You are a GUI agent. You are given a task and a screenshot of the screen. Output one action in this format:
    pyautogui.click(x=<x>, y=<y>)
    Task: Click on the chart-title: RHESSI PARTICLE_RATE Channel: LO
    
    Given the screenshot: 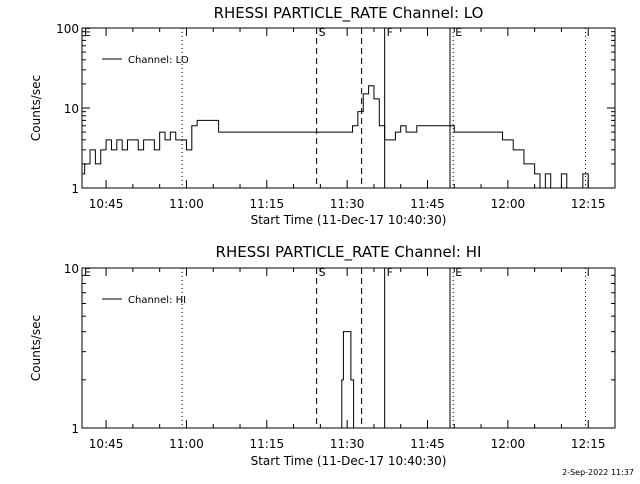 What is the action you would take?
    pyautogui.click(x=349, y=13)
    